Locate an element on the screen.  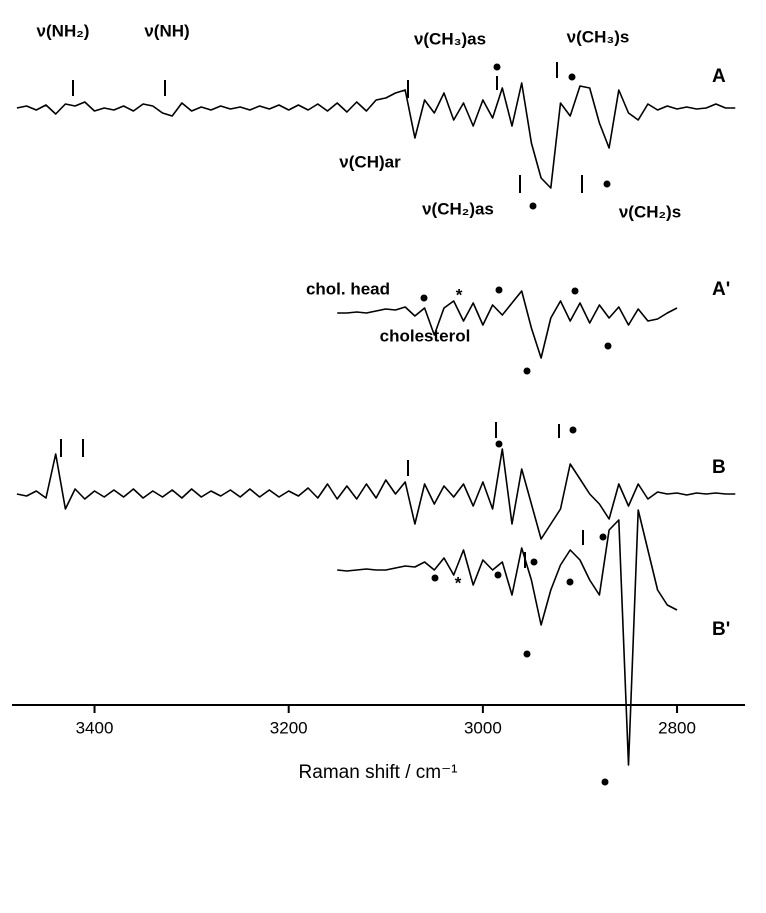
annotation: ν(CH₂)s is located at coordinates (650, 211).